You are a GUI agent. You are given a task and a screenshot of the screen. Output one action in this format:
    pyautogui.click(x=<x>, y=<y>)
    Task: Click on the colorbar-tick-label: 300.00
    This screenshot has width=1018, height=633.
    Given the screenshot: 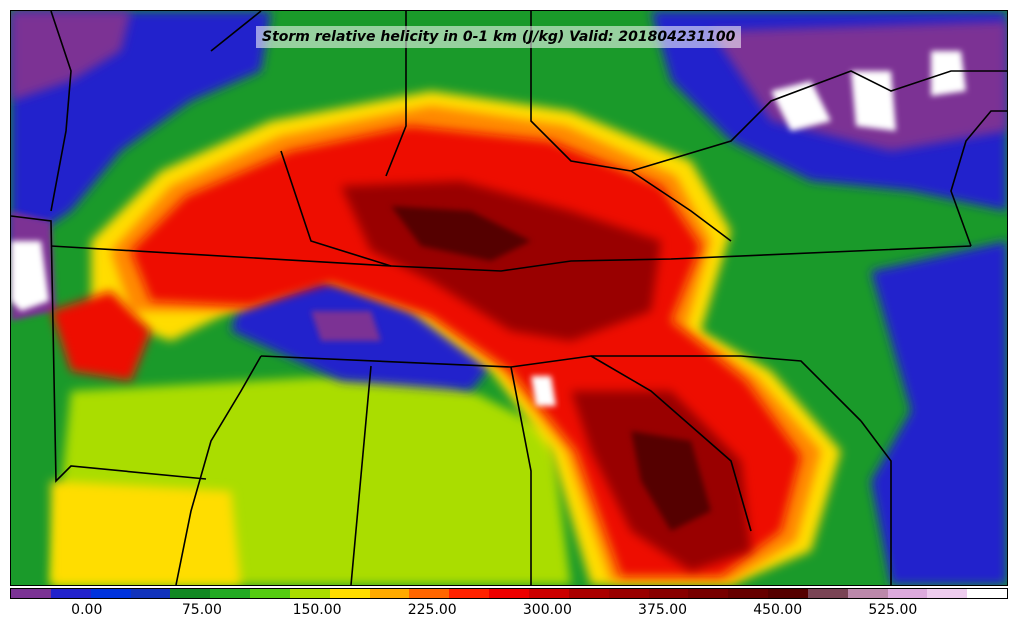 What is the action you would take?
    pyautogui.click(x=547, y=610)
    